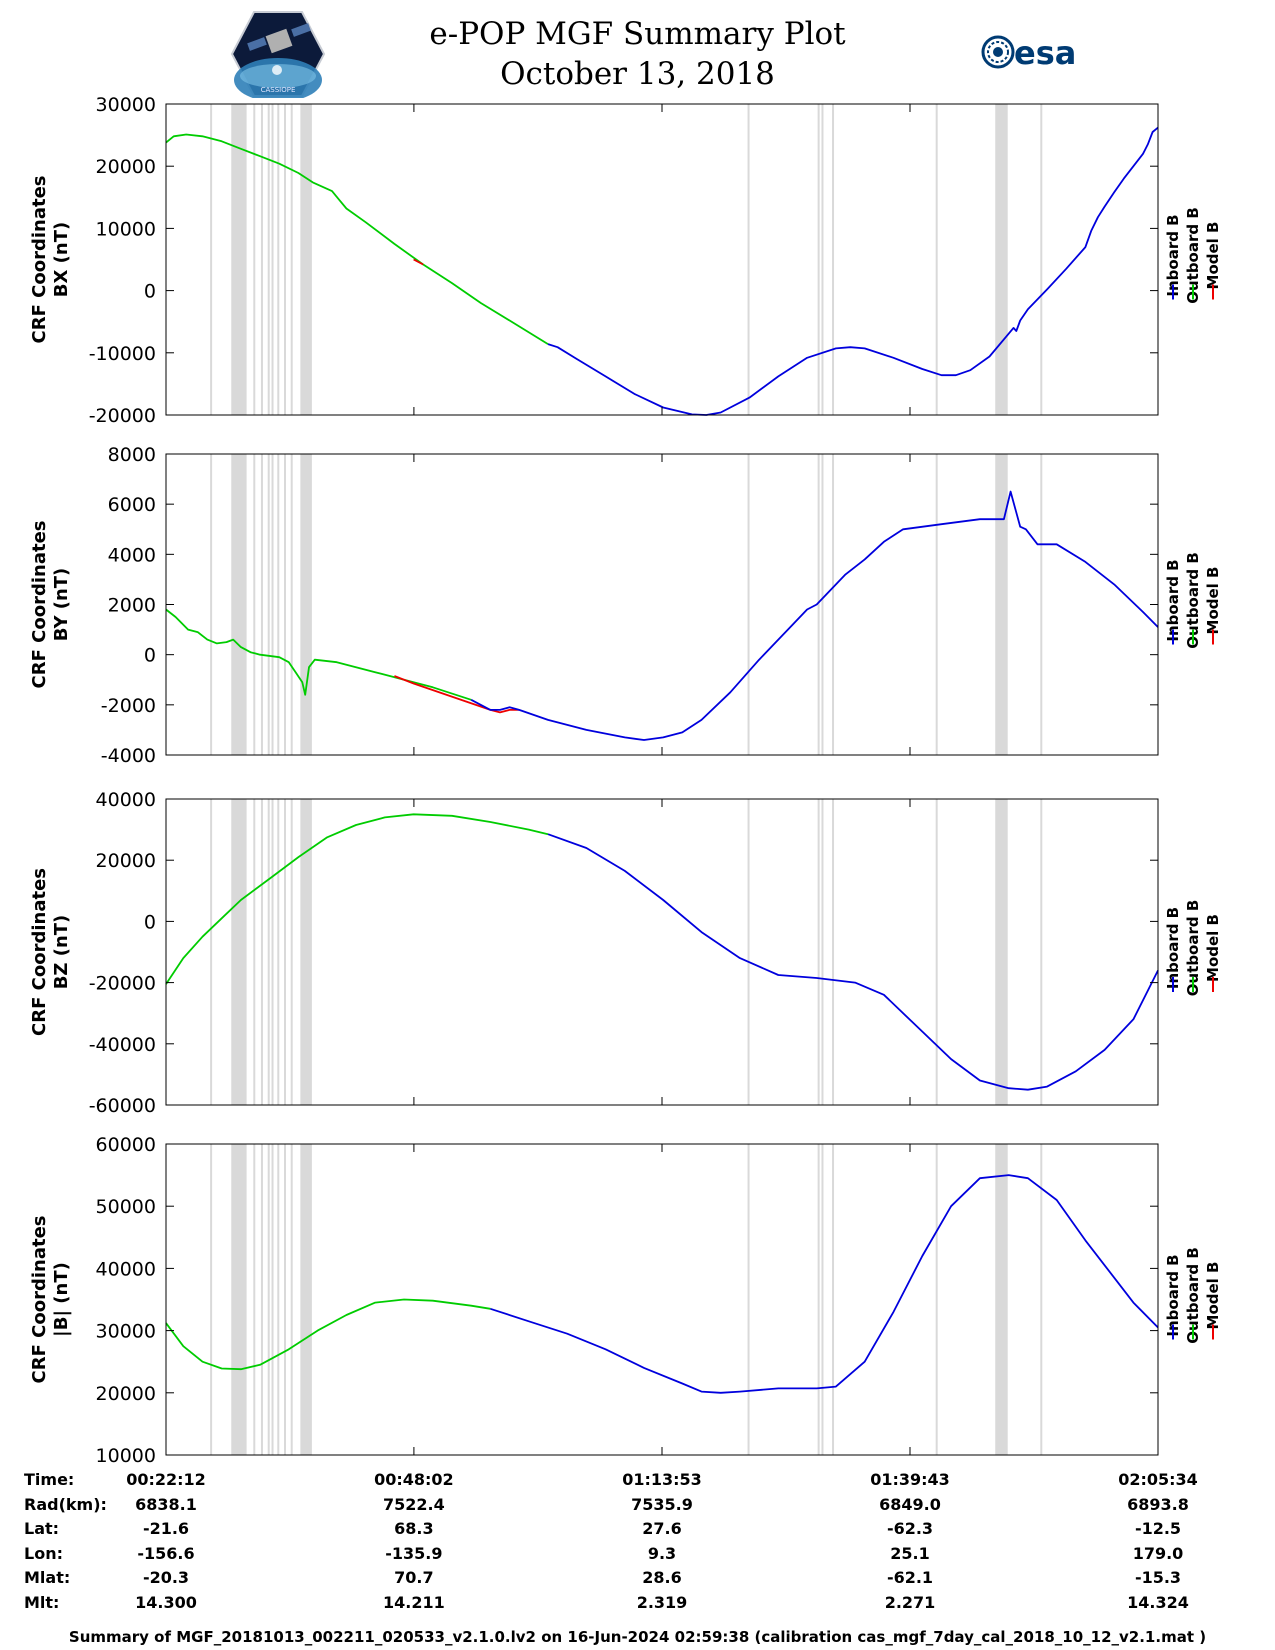  Describe the element at coordinates (414, 1602) in the screenshot. I see `info-cell: 14.211` at that location.